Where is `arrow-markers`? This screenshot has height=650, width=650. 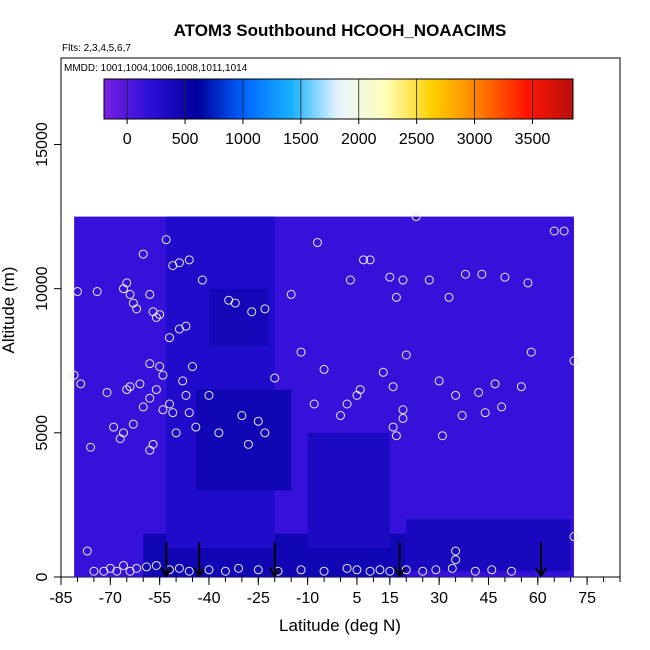
arrow-markers is located at coordinates (353, 560).